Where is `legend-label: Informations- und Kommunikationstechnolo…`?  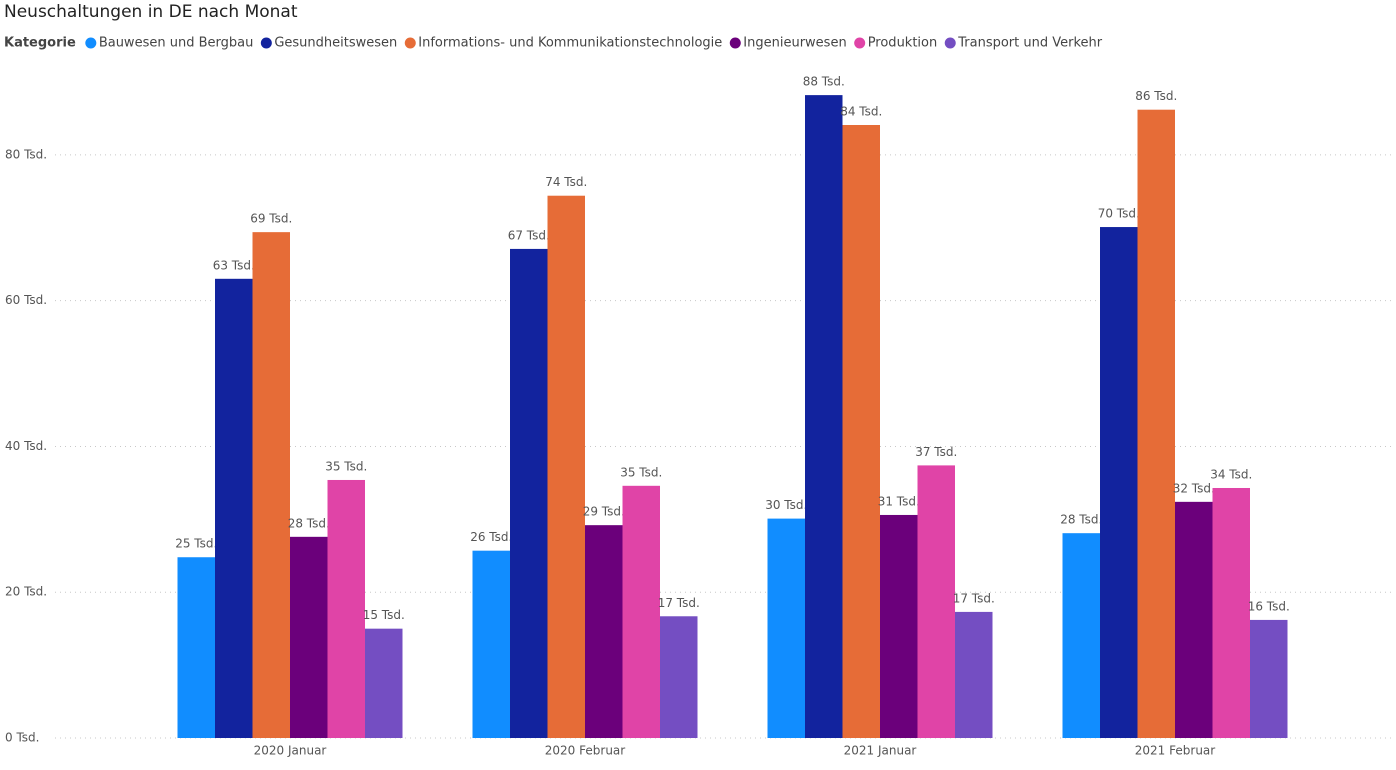 legend-label: Informations- und Kommunikationstechnolo… is located at coordinates (570, 43).